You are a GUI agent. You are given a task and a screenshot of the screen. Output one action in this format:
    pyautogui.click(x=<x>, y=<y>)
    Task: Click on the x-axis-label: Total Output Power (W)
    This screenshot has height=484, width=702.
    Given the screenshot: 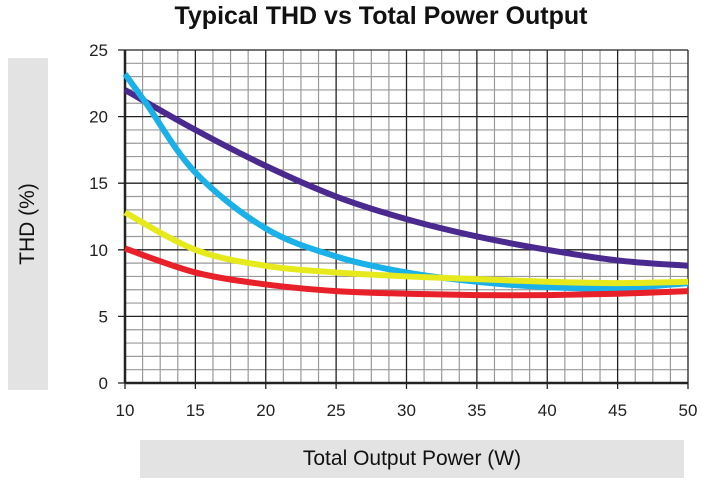 What is the action you would take?
    pyautogui.click(x=412, y=458)
    